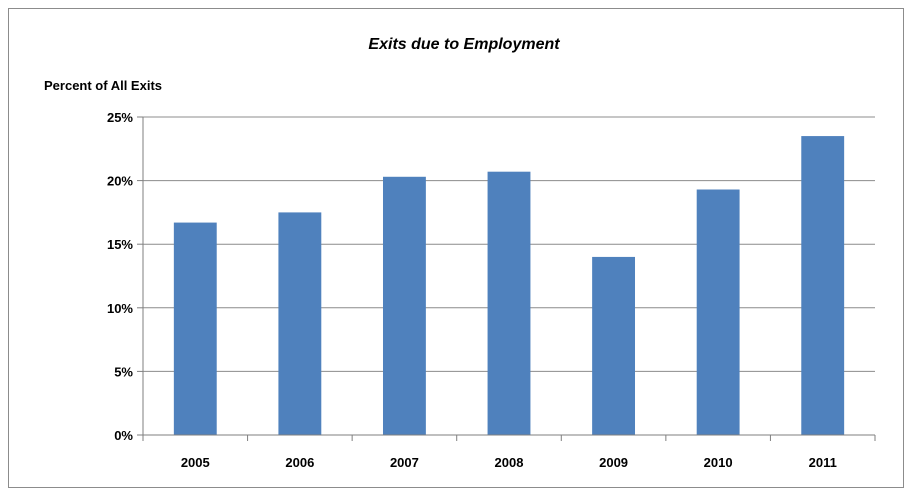 Image resolution: width=916 pixels, height=488 pixels. What do you see at coordinates (299, 462) in the screenshot?
I see `x-tick-label: 2006` at bounding box center [299, 462].